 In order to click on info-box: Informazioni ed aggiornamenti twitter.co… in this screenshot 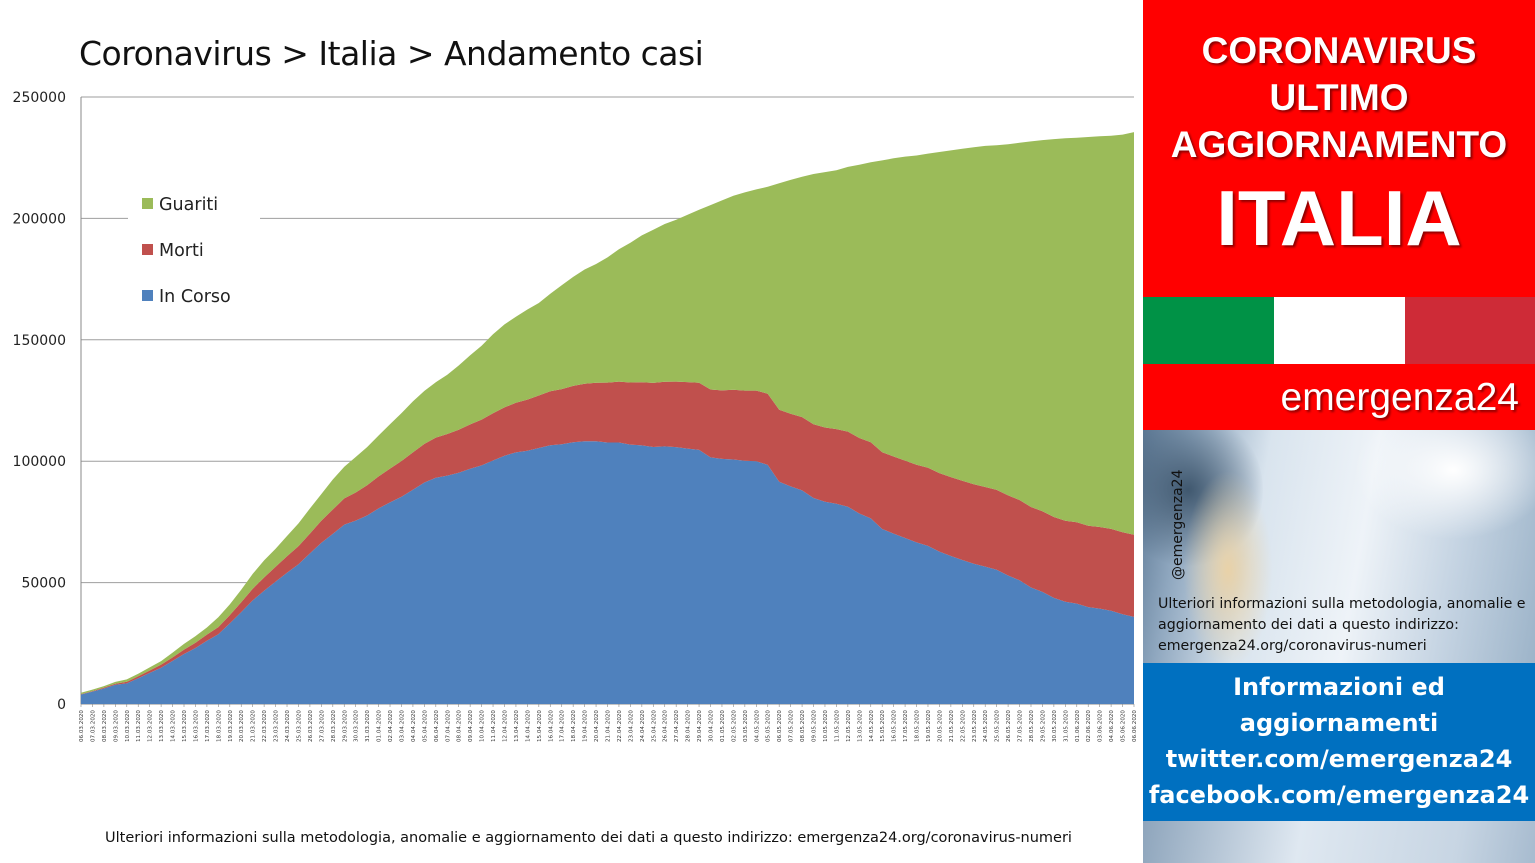, I will do `click(1339, 742)`.